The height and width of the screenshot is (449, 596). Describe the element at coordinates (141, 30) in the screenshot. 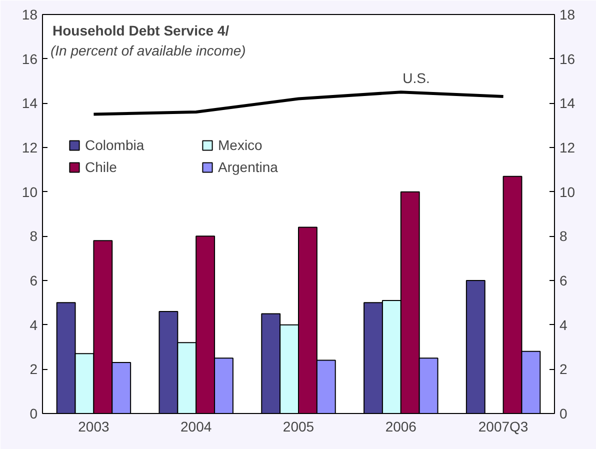

I see `text: Household Debt Service 4/` at that location.